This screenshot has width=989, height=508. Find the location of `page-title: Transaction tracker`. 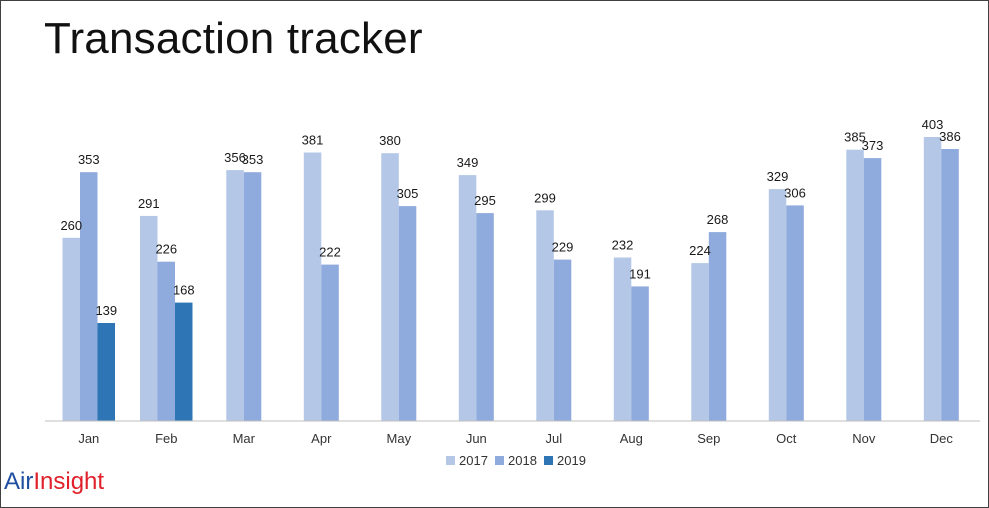

page-title: Transaction tracker is located at coordinates (233, 38).